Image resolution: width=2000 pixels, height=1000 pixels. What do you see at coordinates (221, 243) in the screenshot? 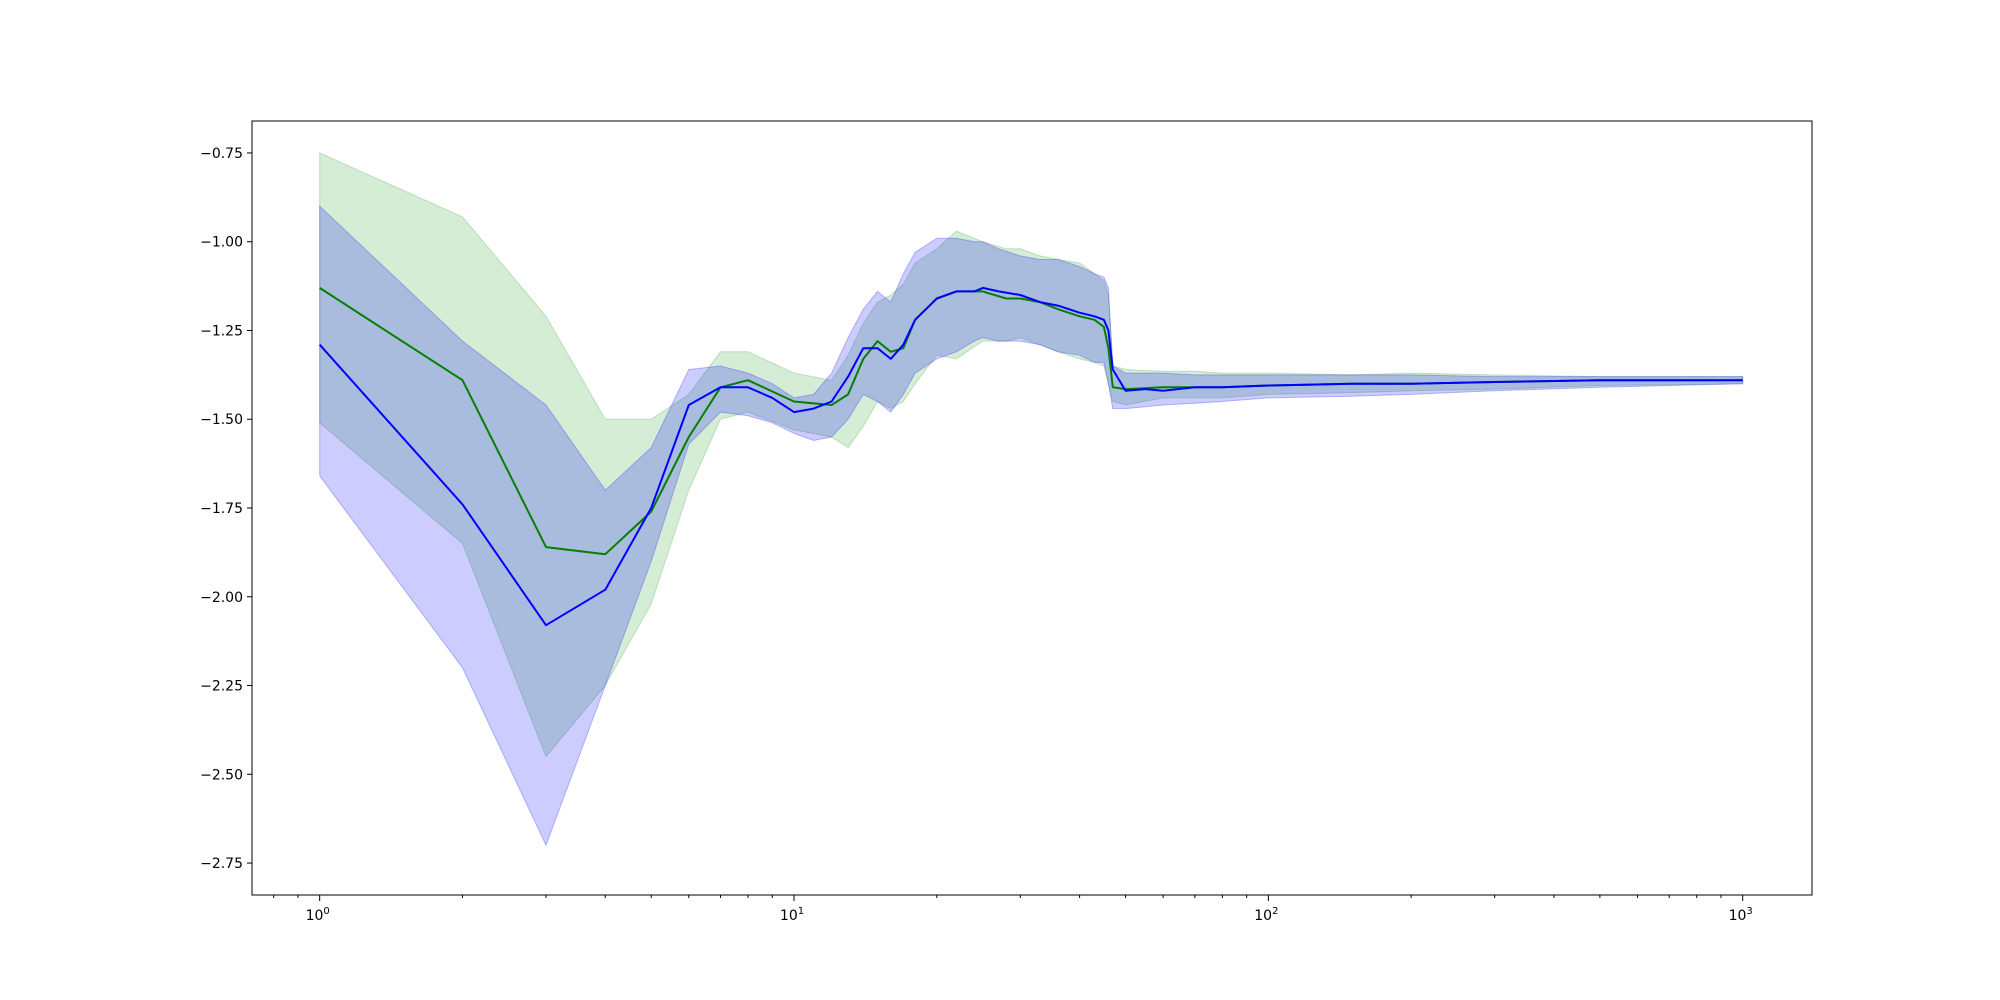
I see `y-tick-label: −1.00` at bounding box center [221, 243].